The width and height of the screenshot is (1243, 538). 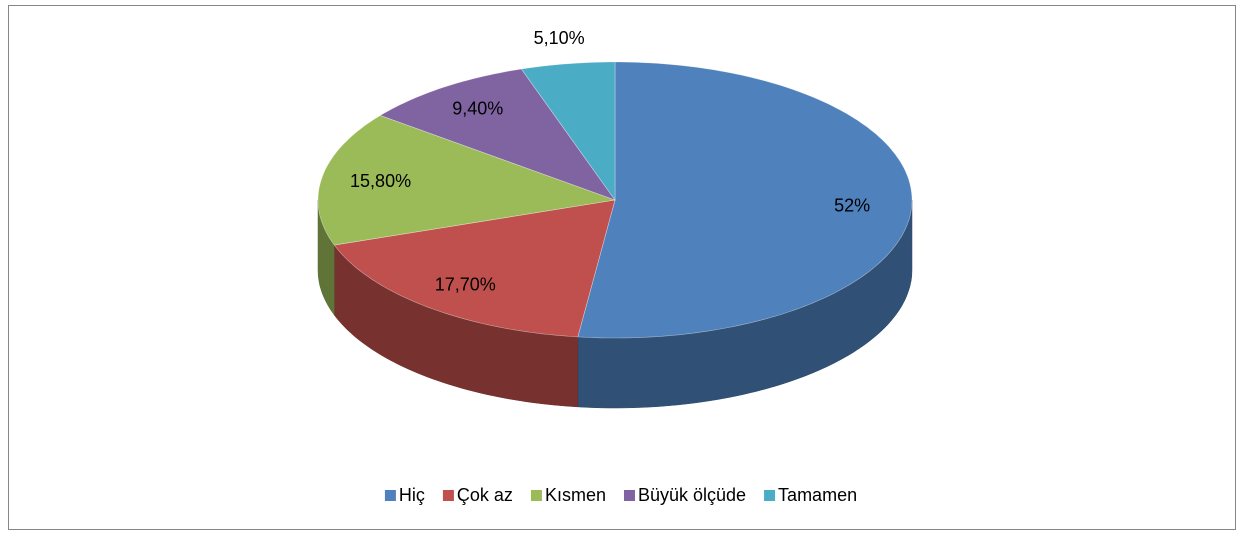 I want to click on data-label: 15,80%, so click(x=380, y=181).